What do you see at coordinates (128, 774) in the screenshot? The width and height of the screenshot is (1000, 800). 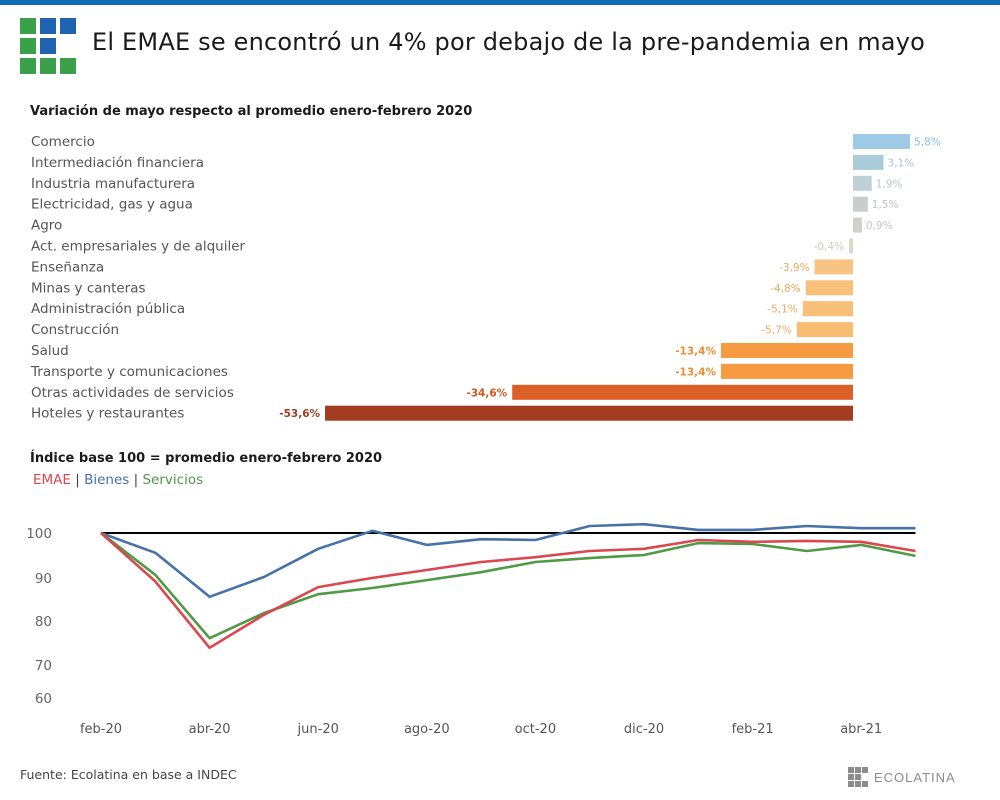 I see `source-note: Fuente: Ecolatina en base a INDEC` at bounding box center [128, 774].